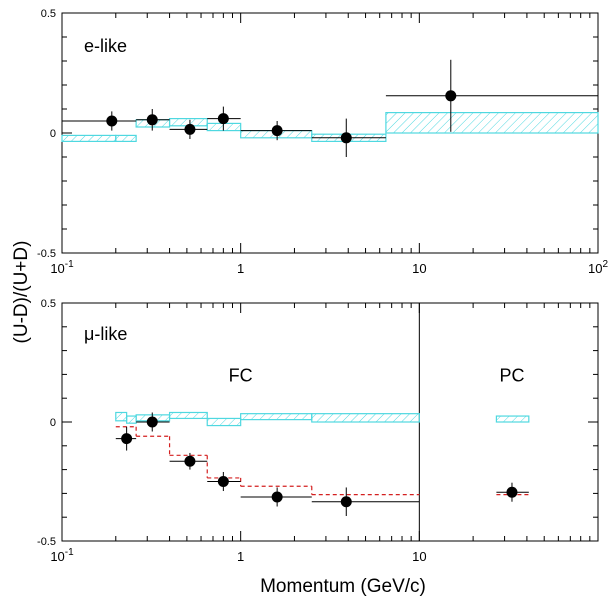 The width and height of the screenshot is (616, 602). I want to click on region-label: PC, so click(511, 376).